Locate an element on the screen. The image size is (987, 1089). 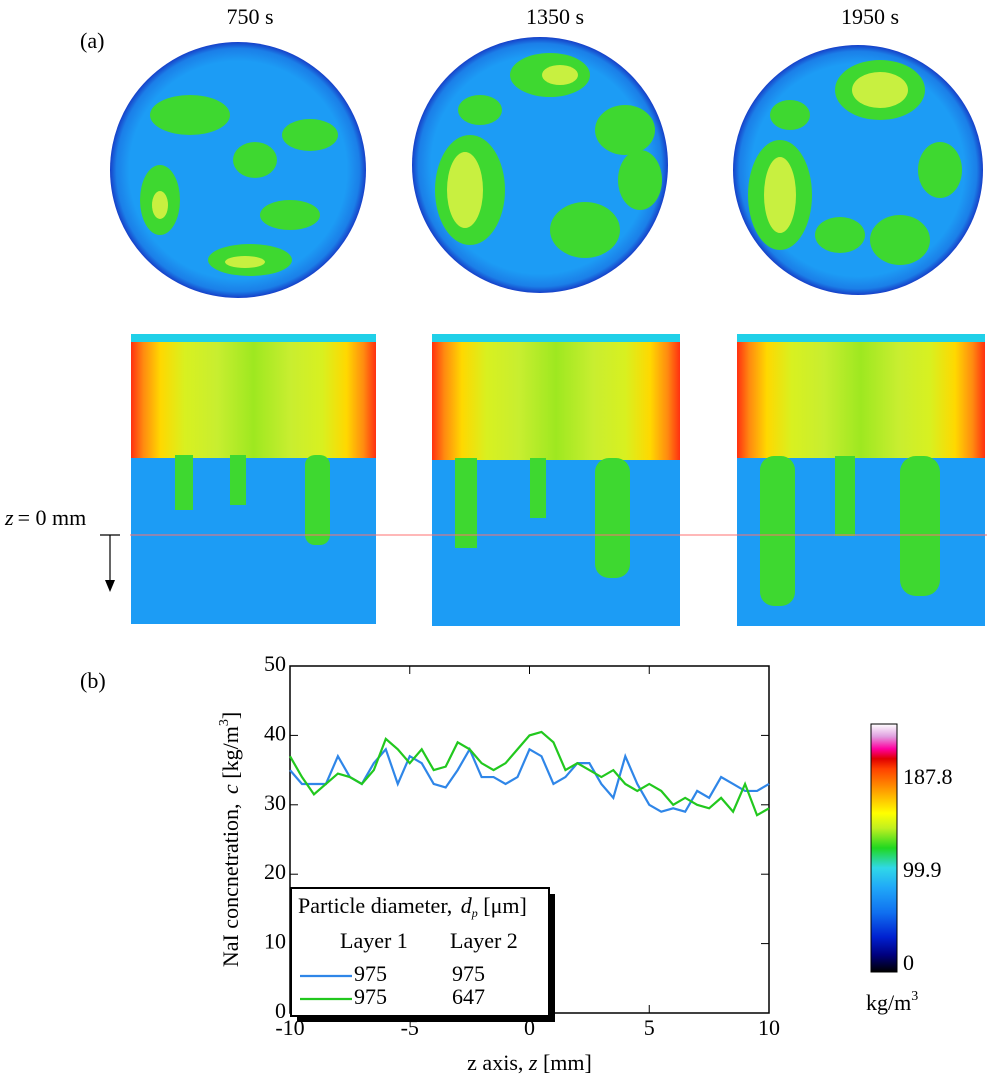
x-tick-label: 10 is located at coordinates (769, 1027).